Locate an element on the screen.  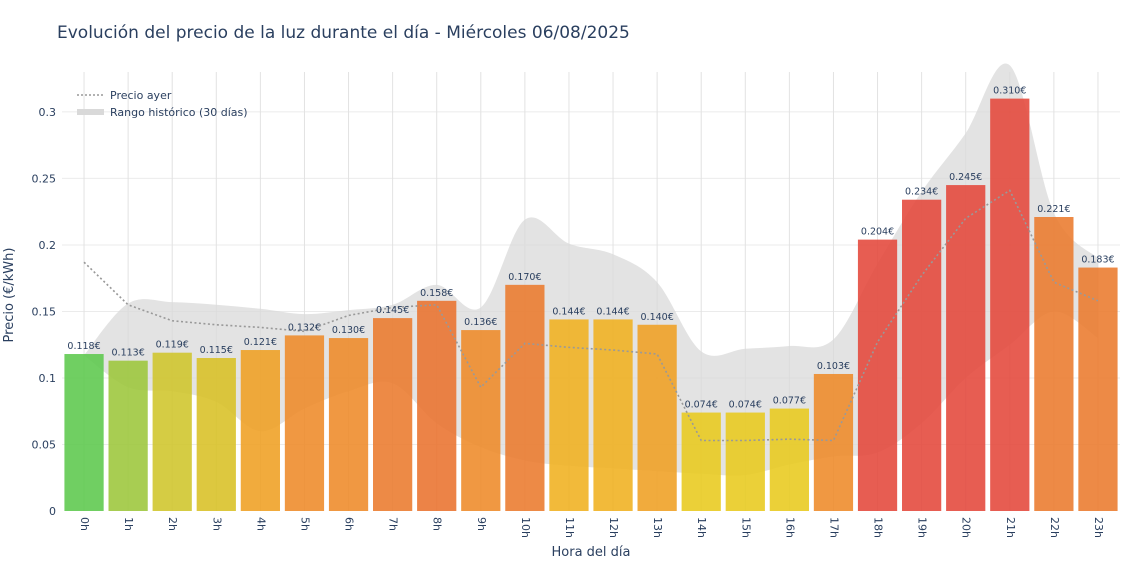
x-tick-label: 9h is located at coordinates (481, 524).